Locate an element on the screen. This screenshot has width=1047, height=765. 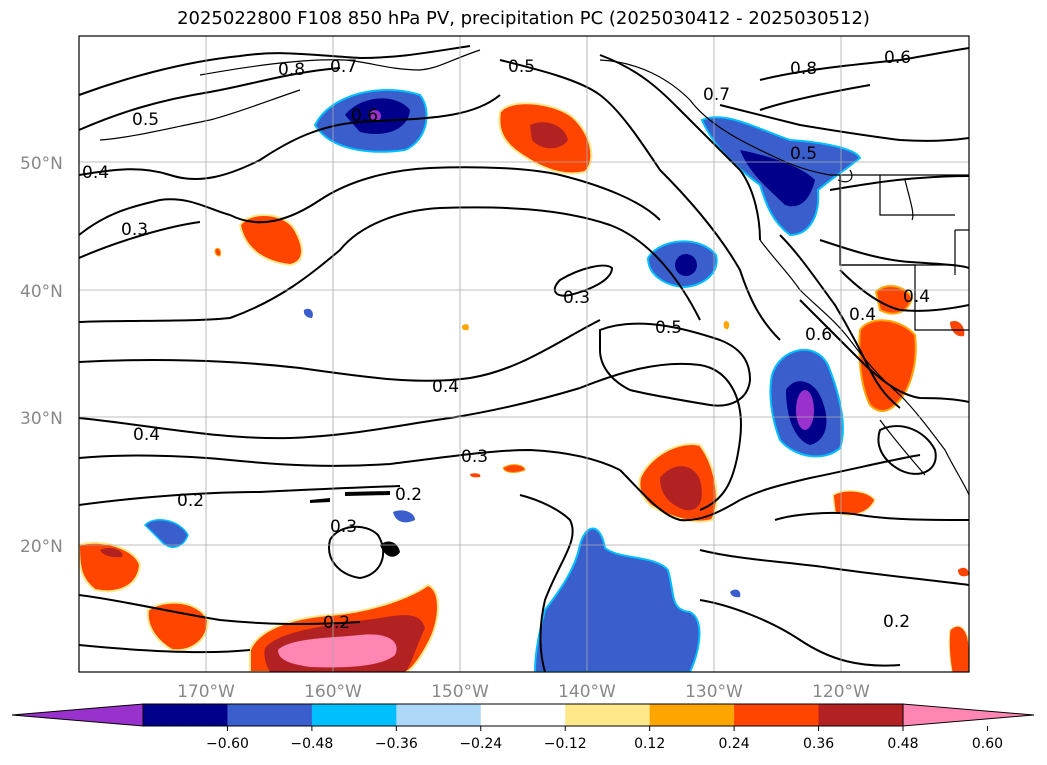
lon-label: 120°W is located at coordinates (841, 692).